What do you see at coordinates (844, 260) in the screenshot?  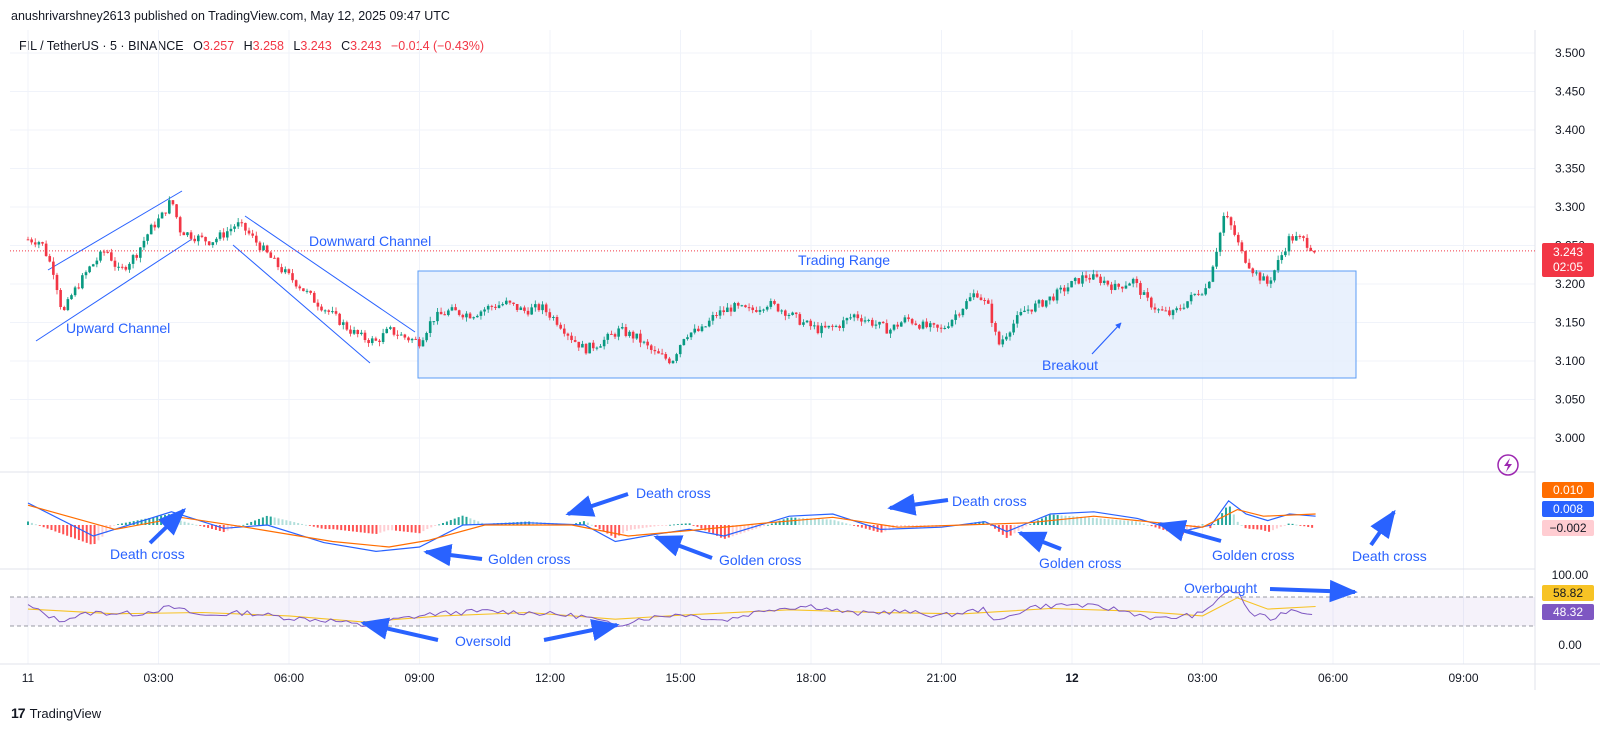 I see `trading-range-label: Trading Range` at bounding box center [844, 260].